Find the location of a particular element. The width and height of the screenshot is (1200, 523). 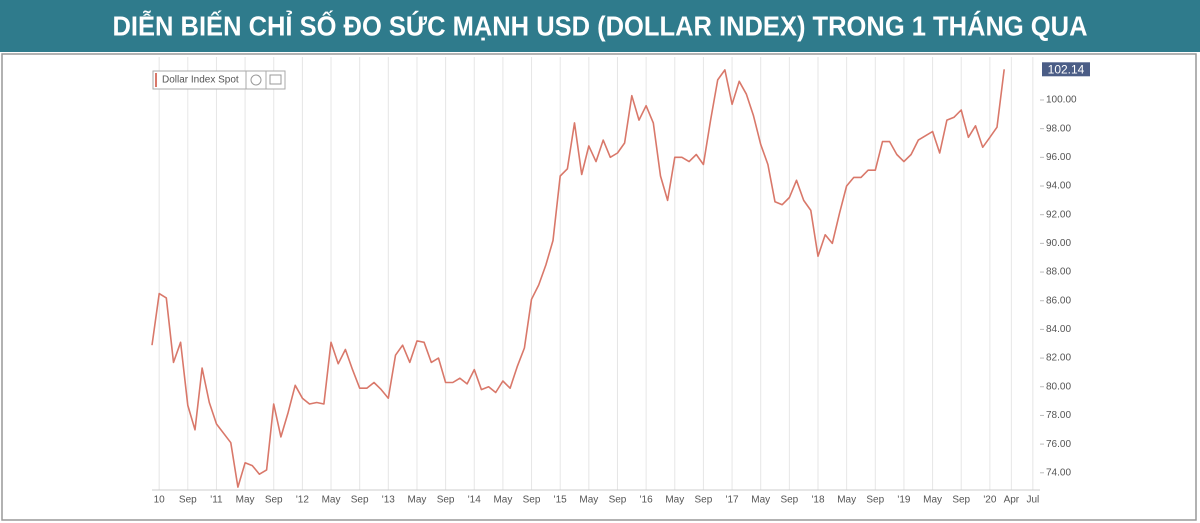

x-tick-label: '12 is located at coordinates (302, 500).